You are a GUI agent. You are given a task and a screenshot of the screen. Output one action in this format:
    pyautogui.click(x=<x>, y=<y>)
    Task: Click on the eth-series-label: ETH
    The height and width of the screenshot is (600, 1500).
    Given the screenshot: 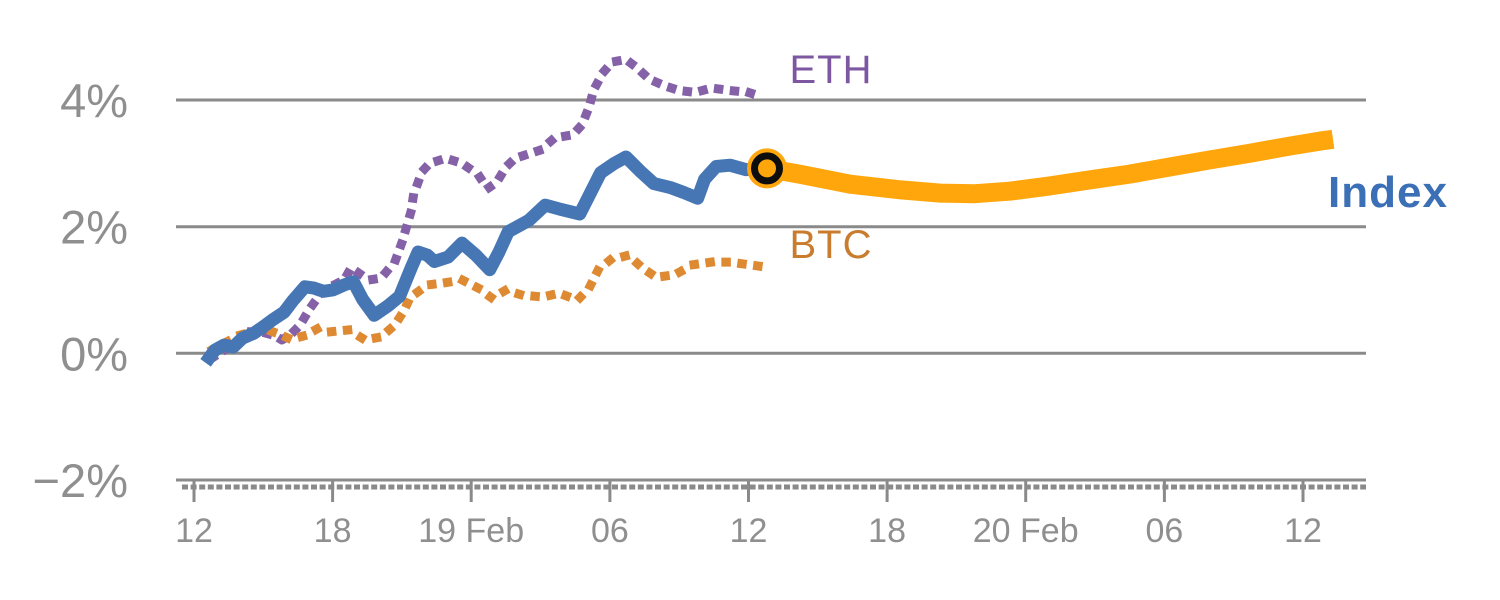 What is the action you would take?
    pyautogui.click(x=831, y=70)
    